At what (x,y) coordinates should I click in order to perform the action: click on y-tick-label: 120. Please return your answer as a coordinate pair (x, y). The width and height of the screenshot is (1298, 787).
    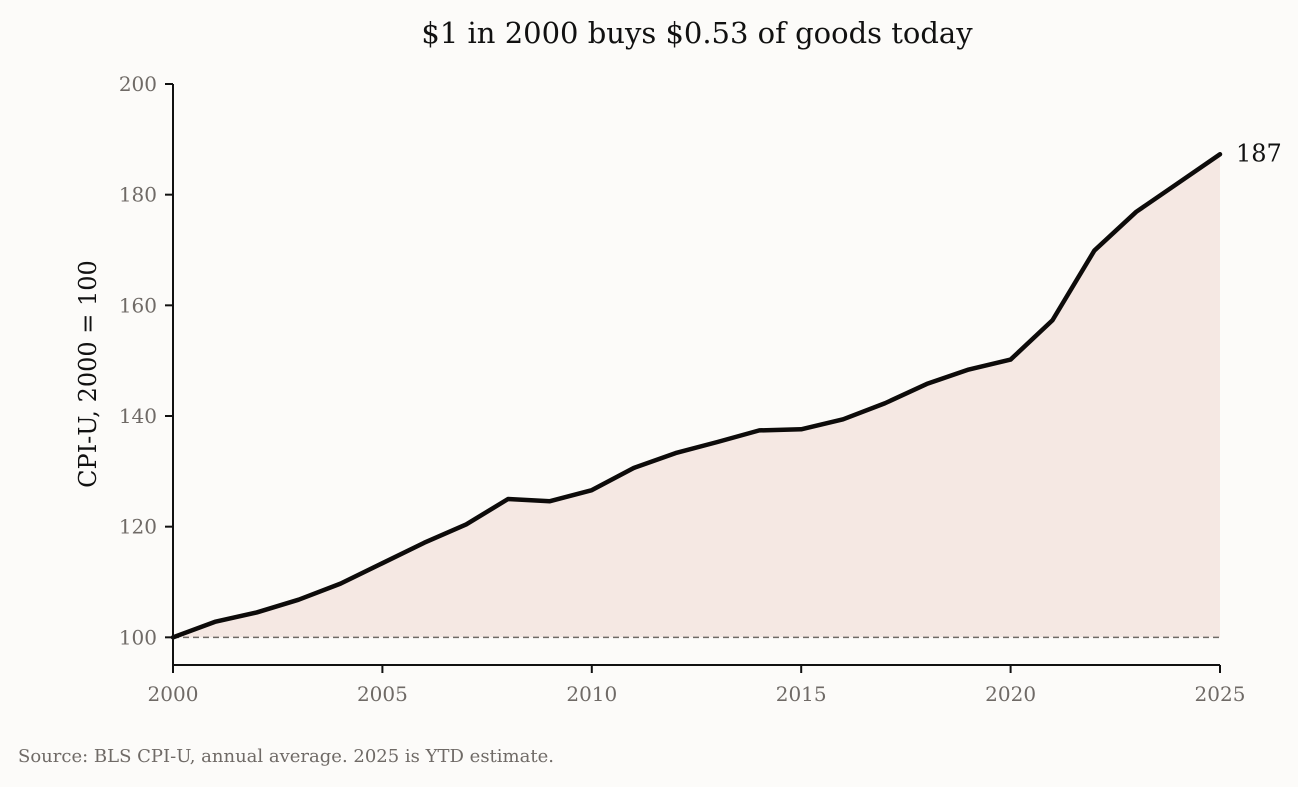
    Looking at the image, I should click on (138, 527).